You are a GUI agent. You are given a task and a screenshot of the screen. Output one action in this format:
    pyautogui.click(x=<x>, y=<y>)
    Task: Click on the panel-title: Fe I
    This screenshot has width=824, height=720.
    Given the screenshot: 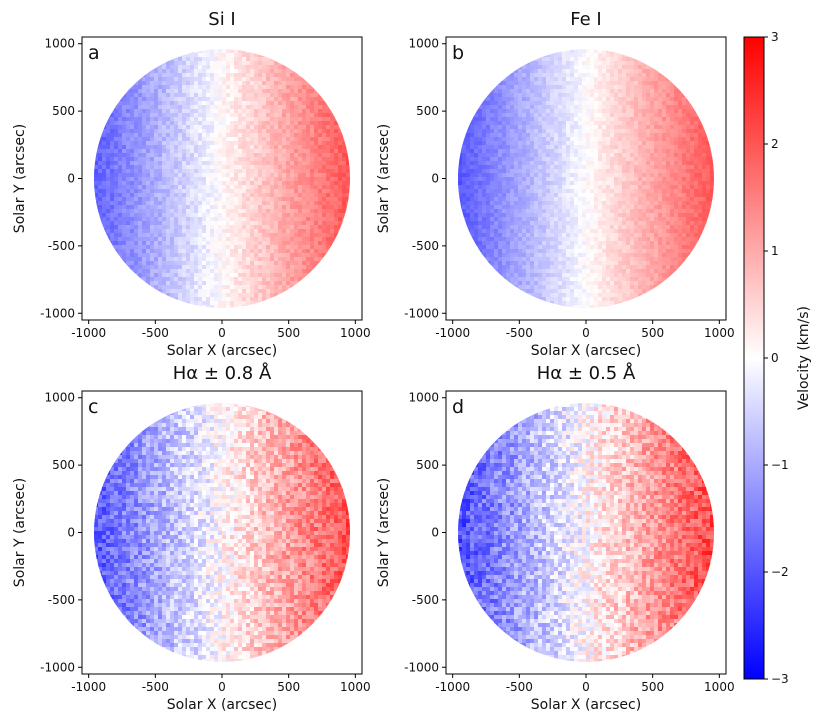 What is the action you would take?
    pyautogui.click(x=585, y=19)
    